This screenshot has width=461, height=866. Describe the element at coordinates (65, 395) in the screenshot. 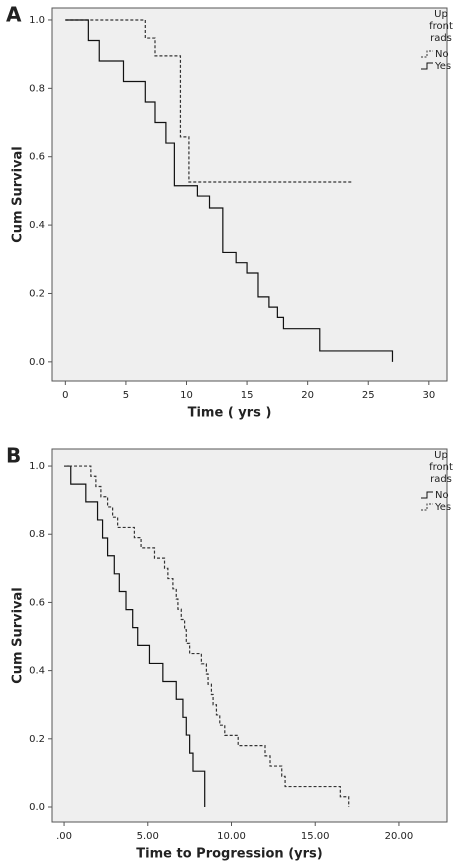

I see `x-tick-label: 0` at that location.